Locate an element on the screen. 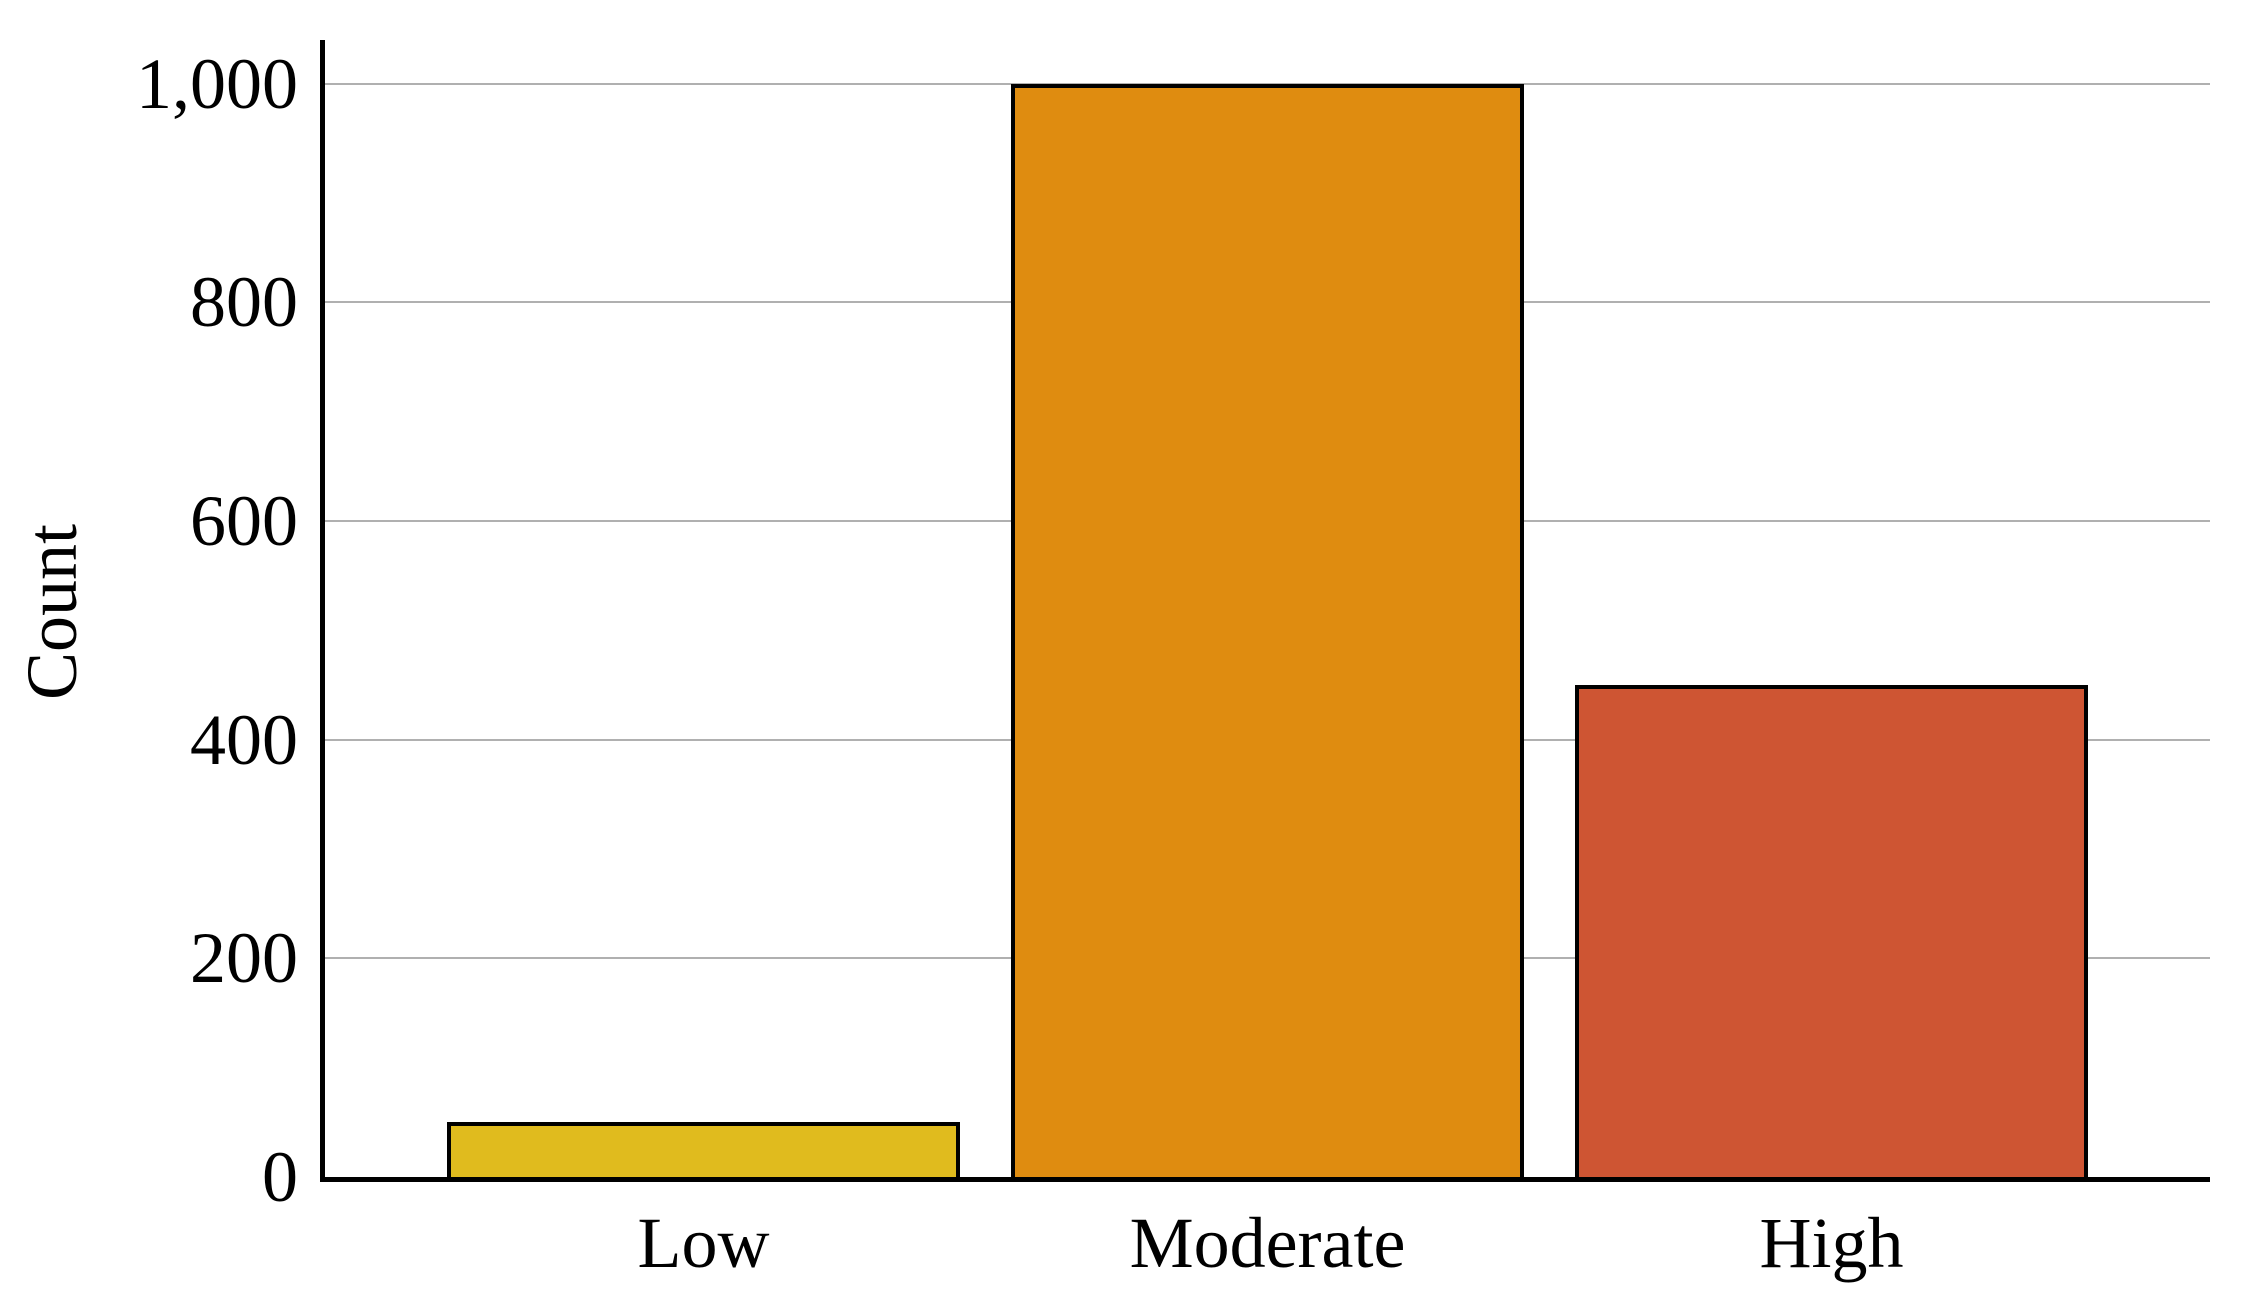 Image resolution: width=2250 pixels, height=1306 pixels. y-tick-label-0: 0 is located at coordinates (280, 1177).